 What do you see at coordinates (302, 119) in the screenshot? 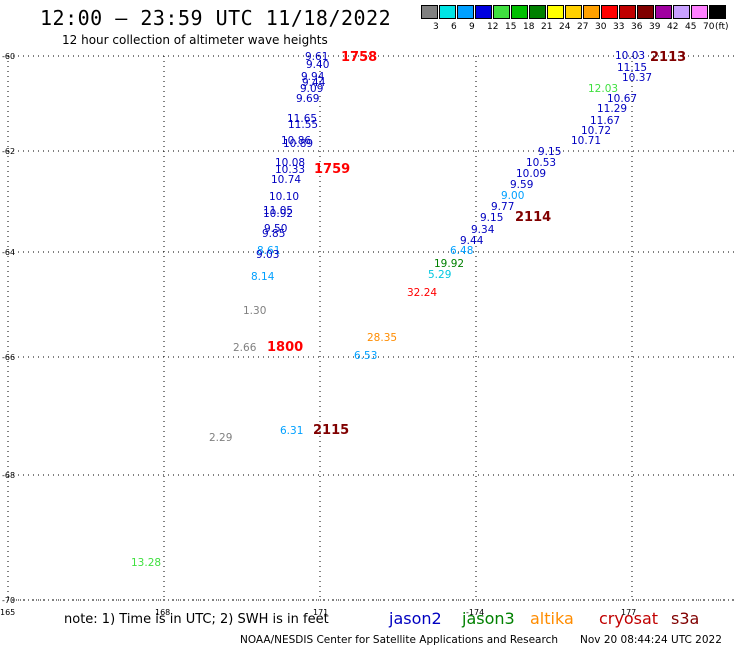
I see `wave-height-value: 11.65` at bounding box center [302, 119].